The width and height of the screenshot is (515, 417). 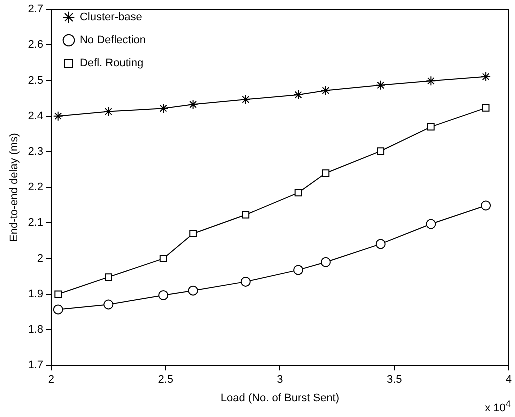 I want to click on y-axis-title: End-to-end delay (ms), so click(x=14, y=187).